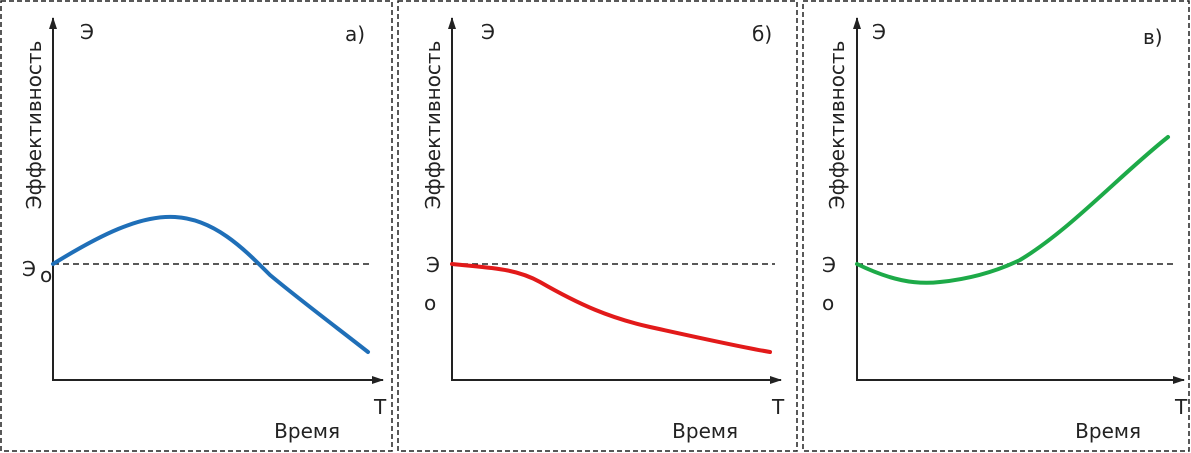 The image size is (1191, 453). What do you see at coordinates (1153, 37) in the screenshot?
I see `panel-label: в)` at bounding box center [1153, 37].